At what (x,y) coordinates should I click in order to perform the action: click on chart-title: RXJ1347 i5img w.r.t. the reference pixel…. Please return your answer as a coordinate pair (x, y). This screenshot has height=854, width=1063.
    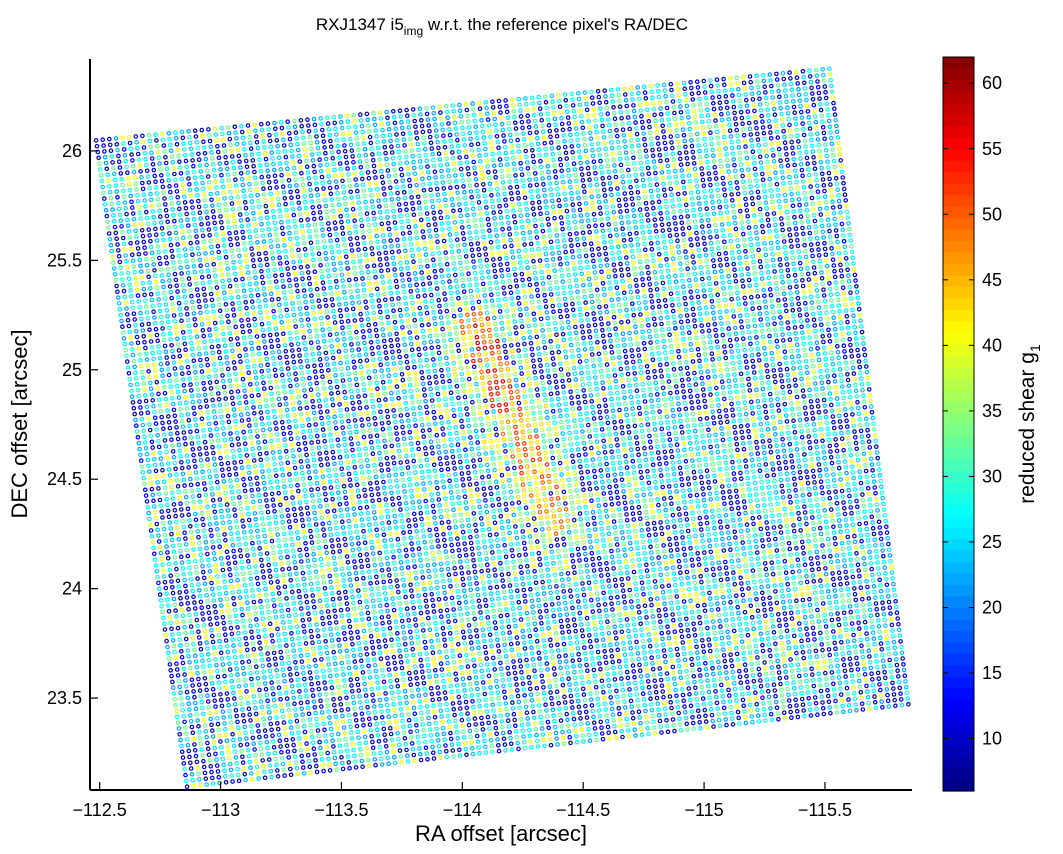
    Looking at the image, I should click on (502, 26).